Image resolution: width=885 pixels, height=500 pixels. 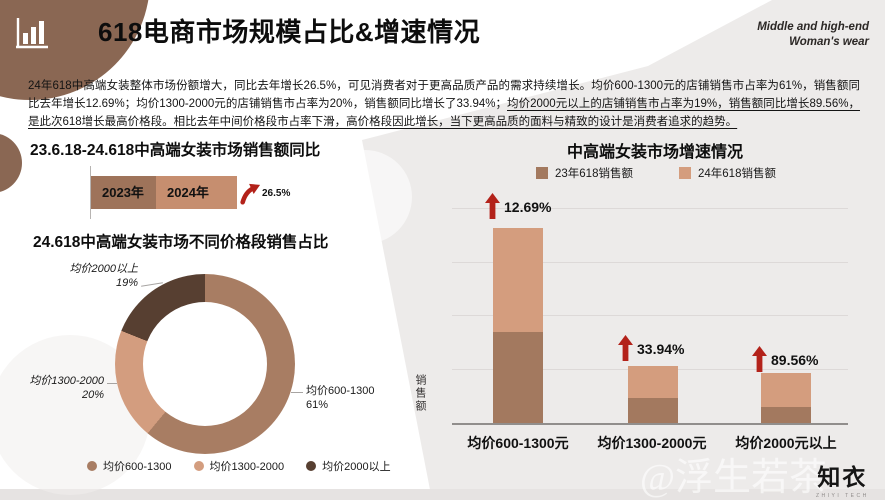 I want to click on legend-item-2000plus: 均价2000以上, so click(x=348, y=466).